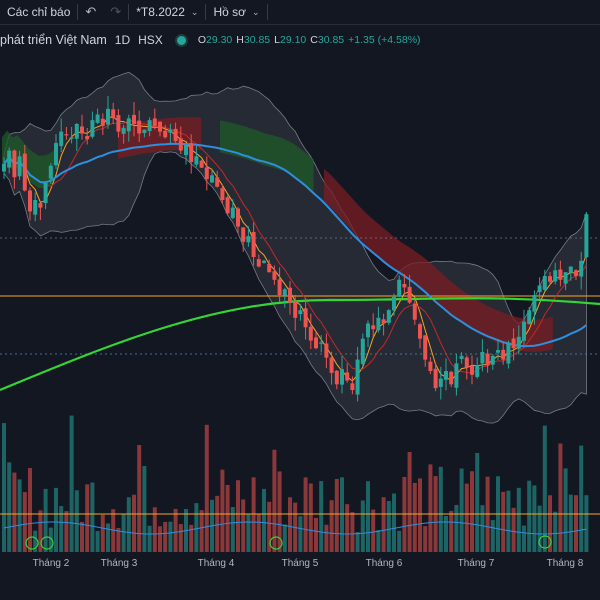 The image size is (600, 600). I want to click on x-tick-label: Tháng 6, so click(384, 563).